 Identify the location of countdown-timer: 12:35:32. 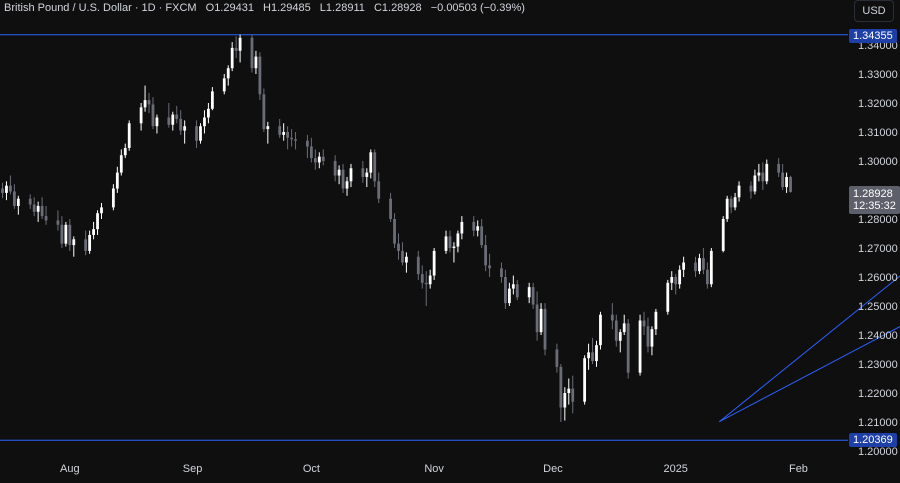
(874, 206).